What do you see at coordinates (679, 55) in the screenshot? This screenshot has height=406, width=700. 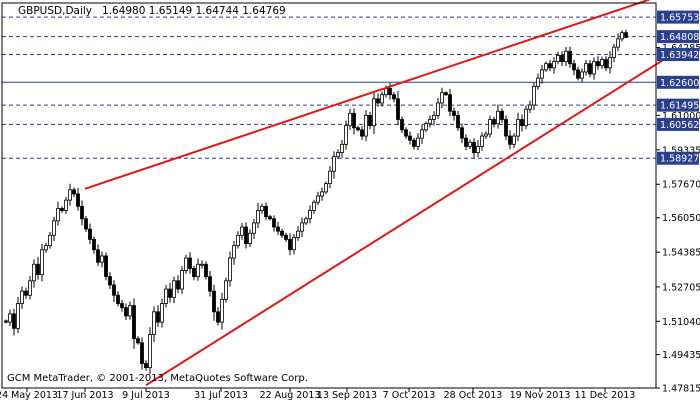 I see `level-price-label: 1.63942` at bounding box center [679, 55].